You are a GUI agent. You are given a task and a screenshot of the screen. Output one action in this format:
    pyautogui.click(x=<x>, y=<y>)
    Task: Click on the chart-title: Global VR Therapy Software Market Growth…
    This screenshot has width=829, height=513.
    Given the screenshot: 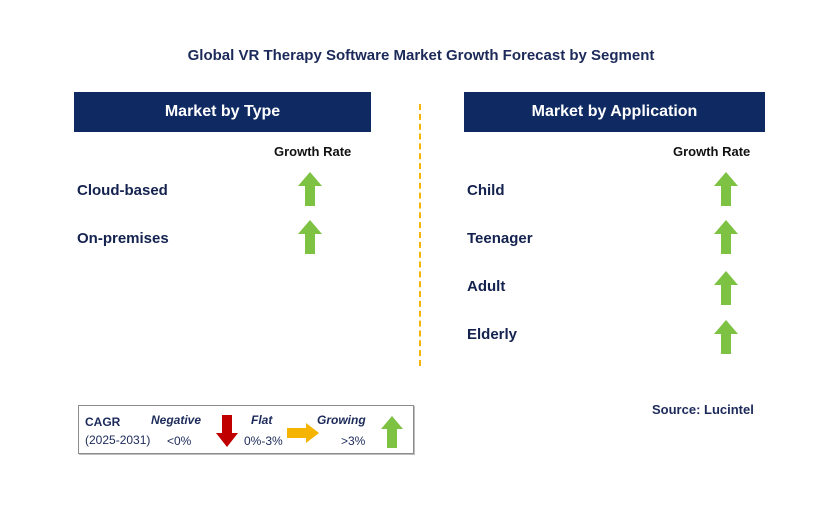 What is the action you would take?
    pyautogui.click(x=421, y=55)
    